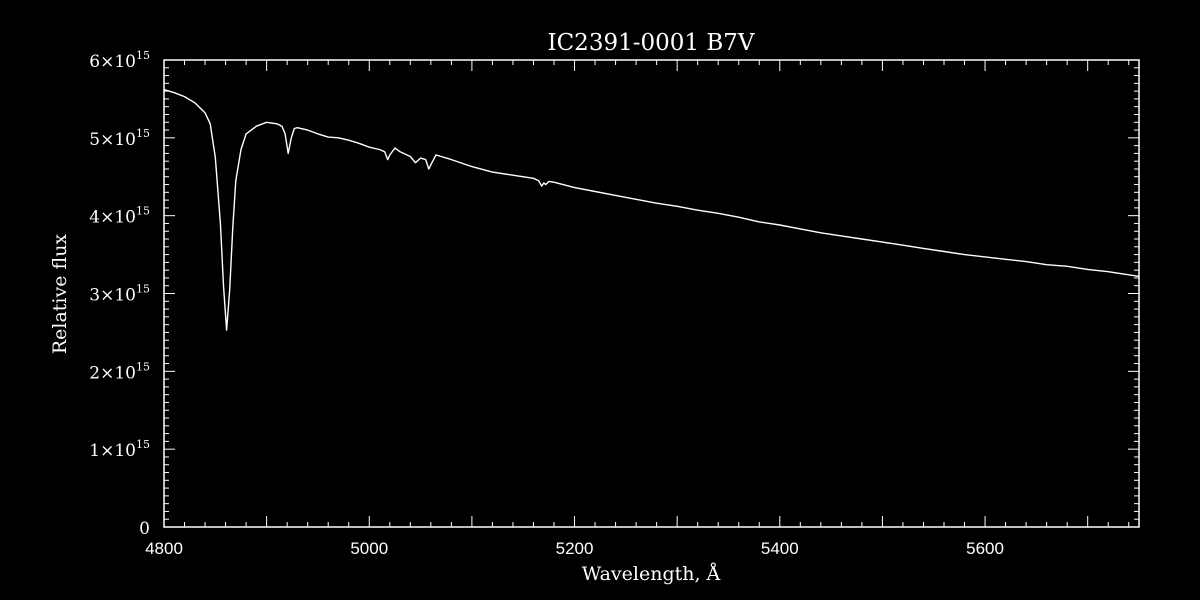 This screenshot has width=1200, height=600. I want to click on x-tick-label: 5600, so click(985, 548).